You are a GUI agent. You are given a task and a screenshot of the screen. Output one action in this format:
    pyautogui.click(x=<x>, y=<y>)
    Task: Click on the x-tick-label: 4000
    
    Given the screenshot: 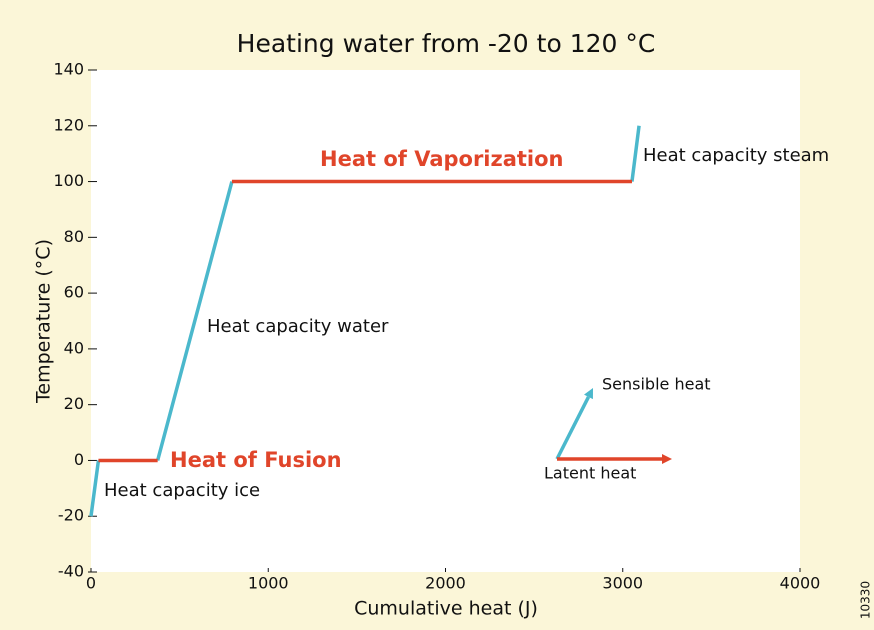 What is the action you would take?
    pyautogui.click(x=800, y=583)
    